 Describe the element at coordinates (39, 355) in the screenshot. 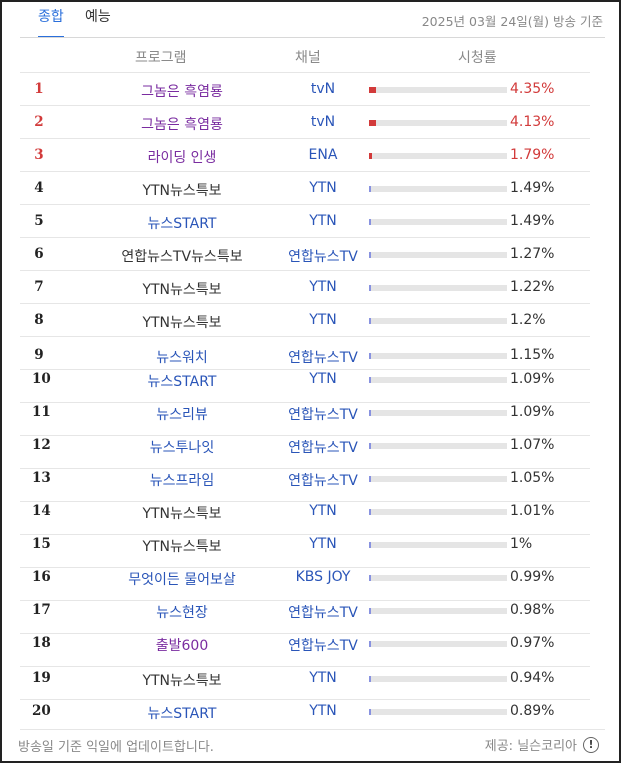

I see `rank-number: 9` at that location.